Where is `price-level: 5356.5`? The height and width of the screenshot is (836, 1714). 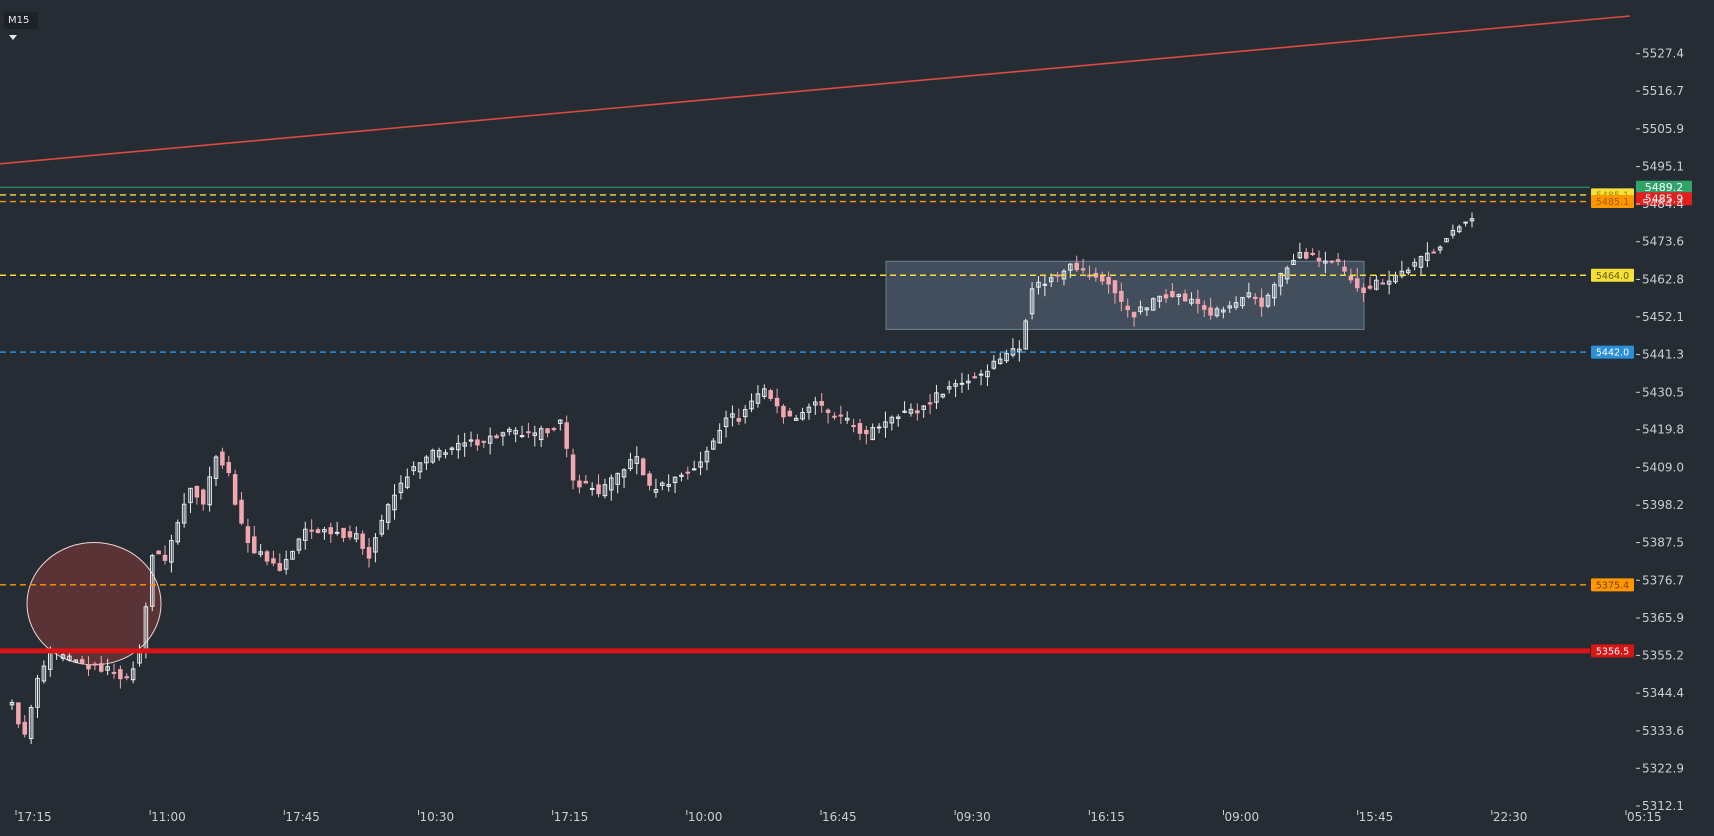 price-level: 5356.5 is located at coordinates (817, 650).